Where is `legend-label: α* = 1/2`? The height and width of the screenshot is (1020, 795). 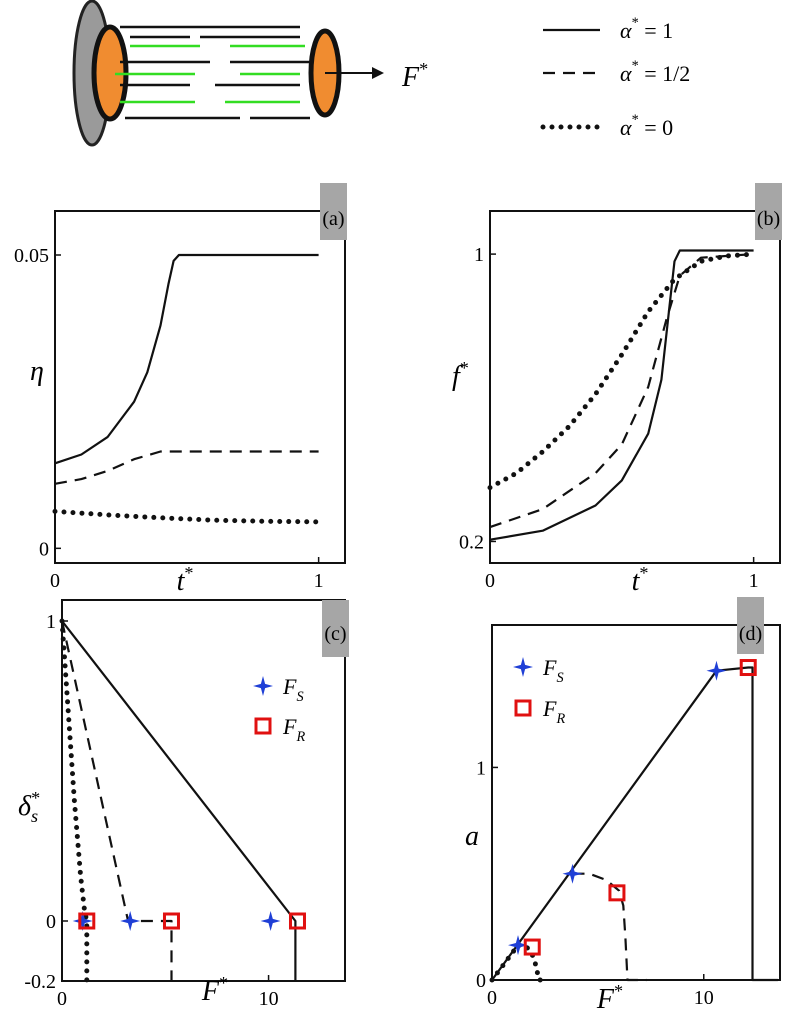
legend-label: α* = 1/2 is located at coordinates (655, 72).